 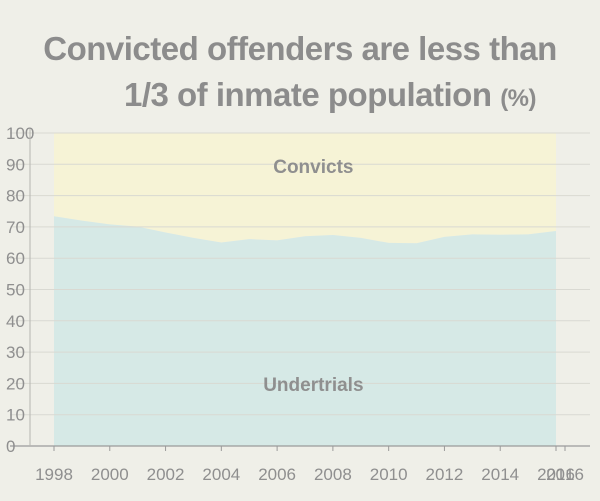 I want to click on y-tick-label: 90, so click(x=15, y=164).